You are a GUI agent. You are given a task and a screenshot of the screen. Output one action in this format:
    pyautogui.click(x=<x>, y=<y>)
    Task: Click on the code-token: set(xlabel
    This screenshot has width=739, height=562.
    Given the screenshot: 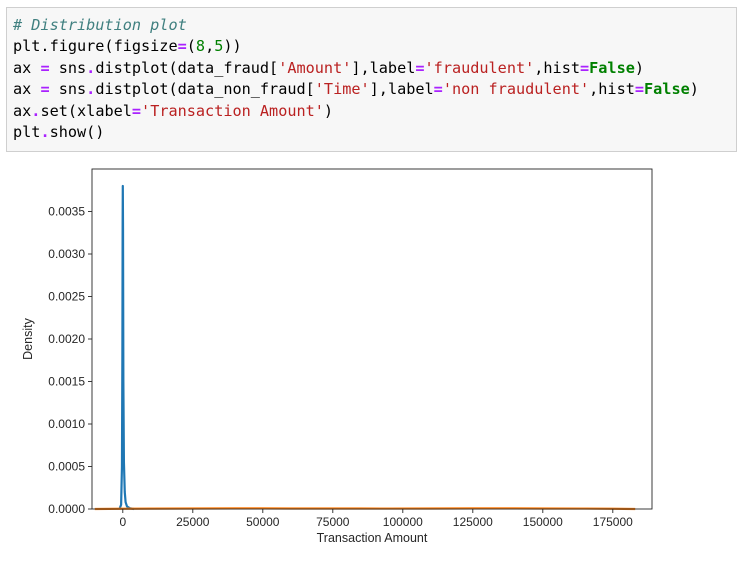 What is the action you would take?
    pyautogui.click(x=86, y=110)
    